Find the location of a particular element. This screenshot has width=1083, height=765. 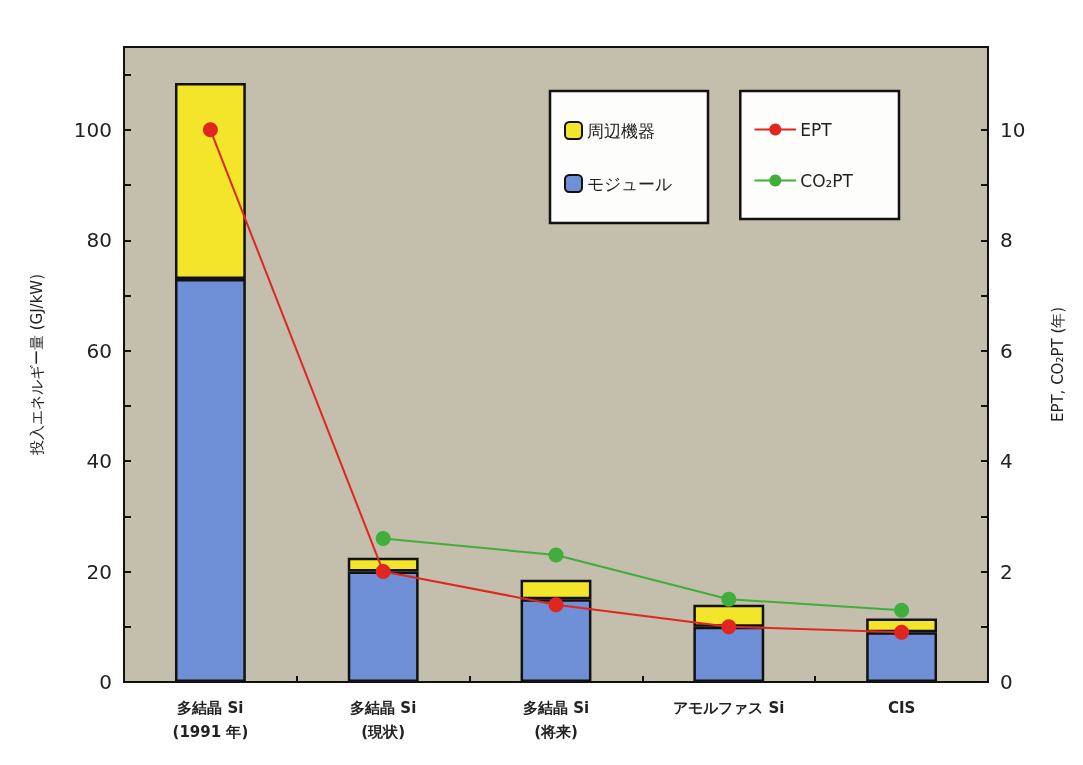

y2-tick-label: 6 is located at coordinates (1006, 350).